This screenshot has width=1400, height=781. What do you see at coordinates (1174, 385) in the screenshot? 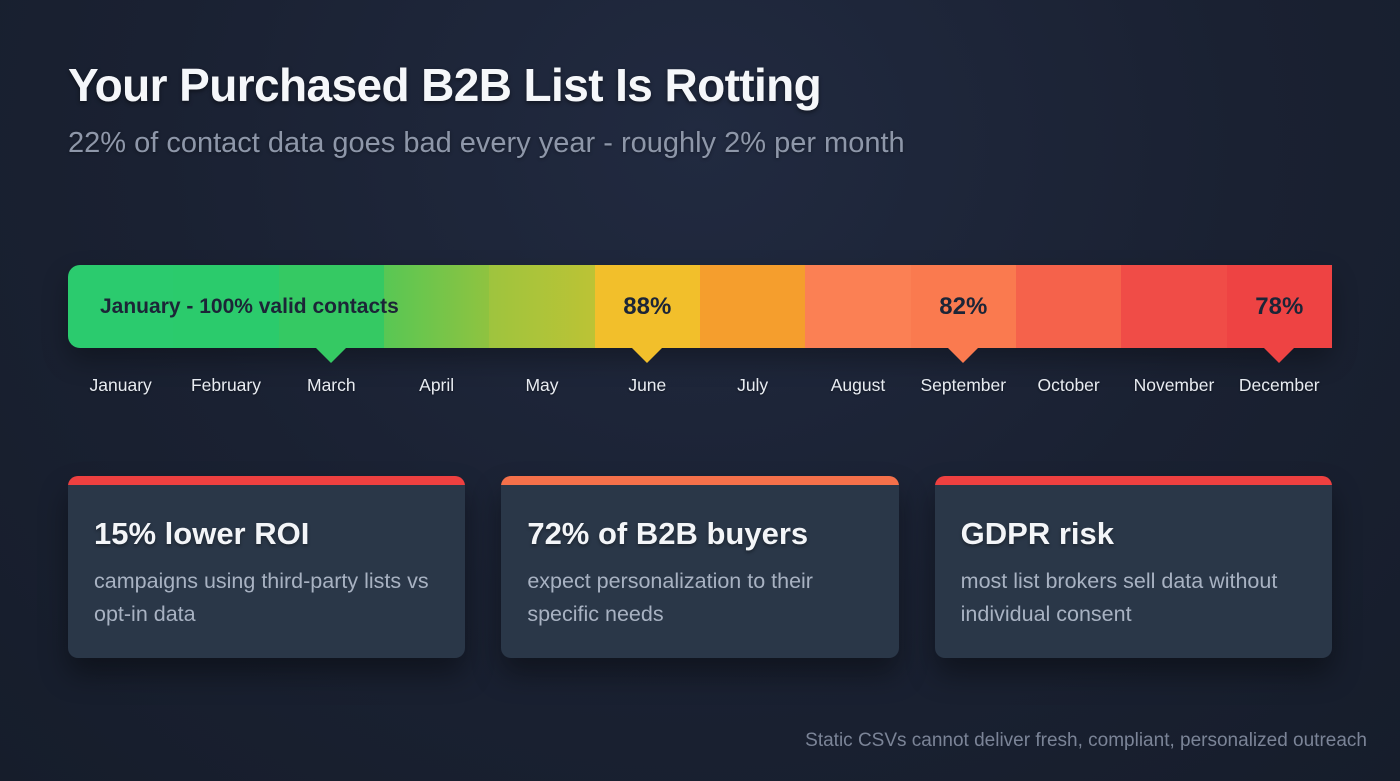
I see `month-label-november: November` at bounding box center [1174, 385].